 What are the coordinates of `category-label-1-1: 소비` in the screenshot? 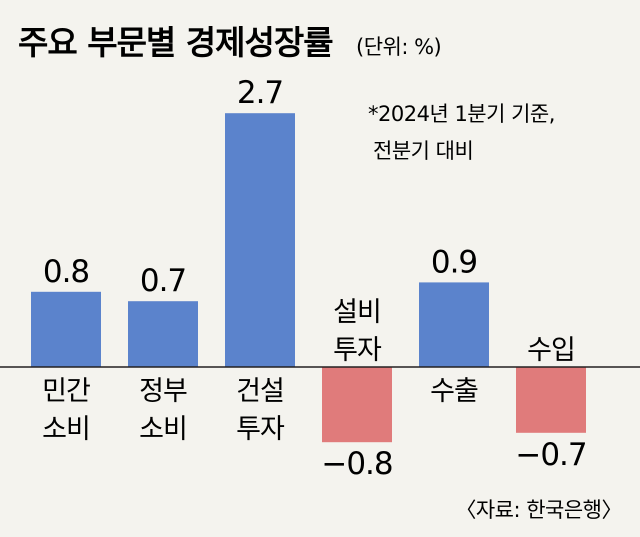 It's located at (163, 429).